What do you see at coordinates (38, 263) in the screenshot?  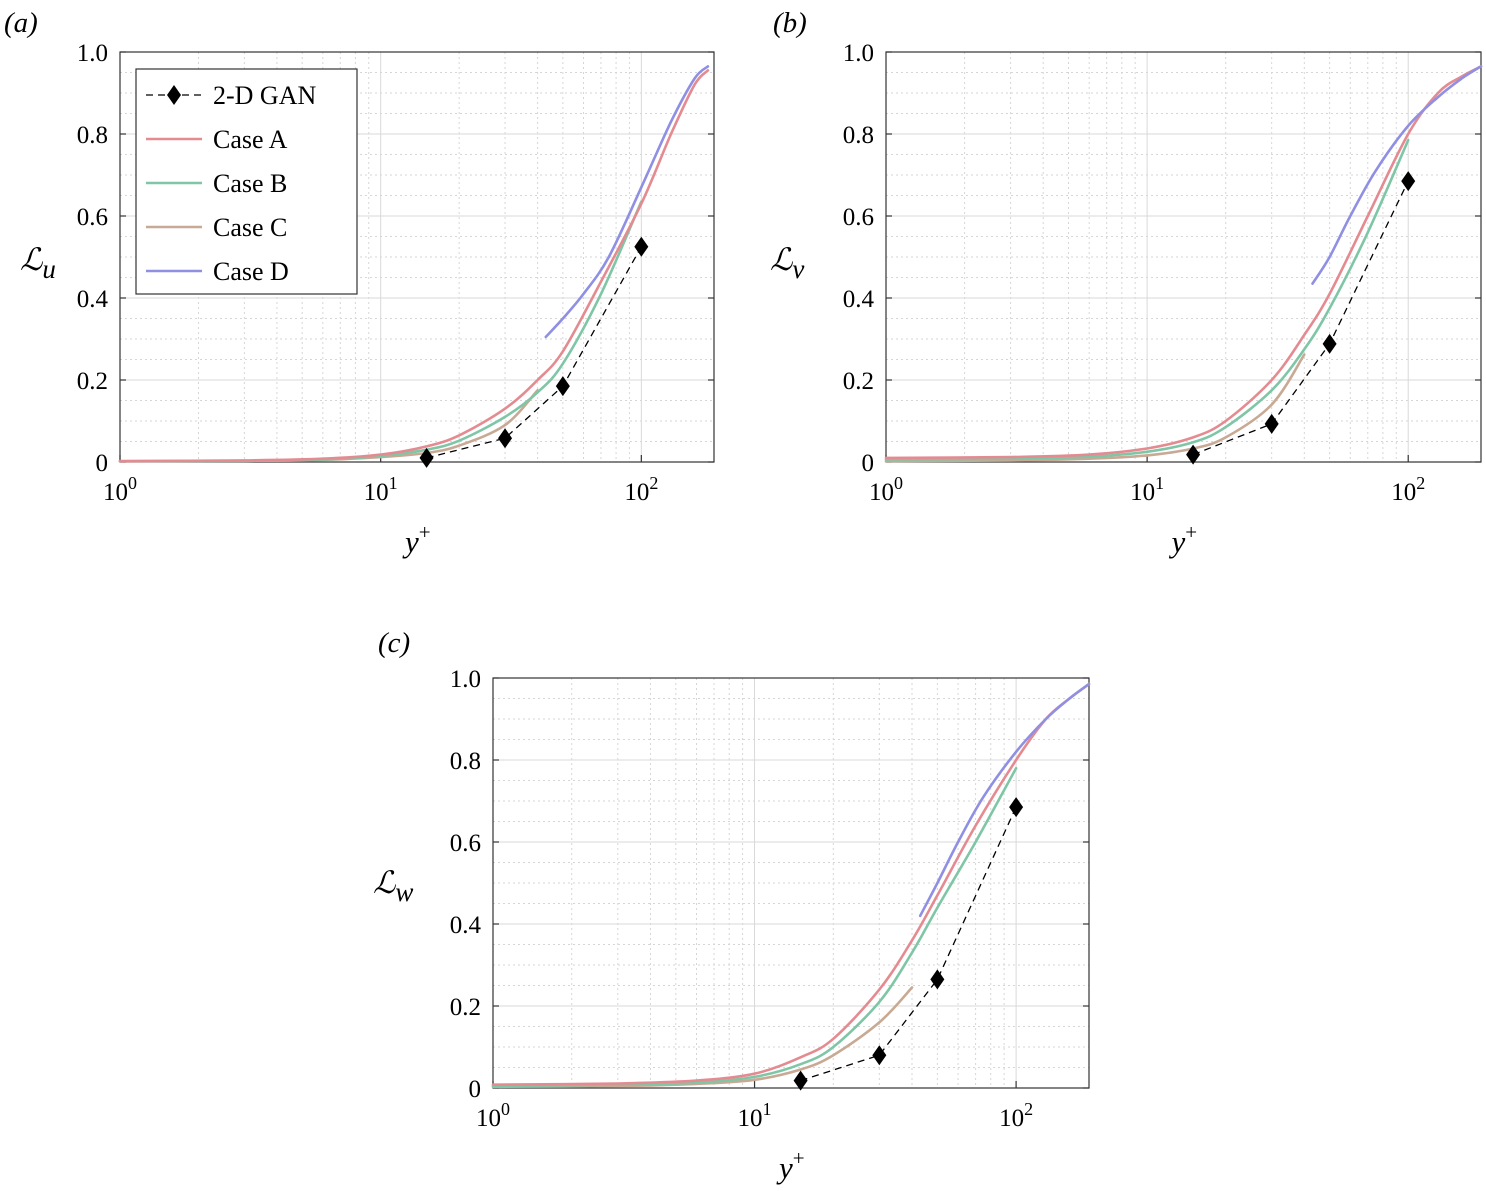 I see `y-axis-label: ℒu` at bounding box center [38, 263].